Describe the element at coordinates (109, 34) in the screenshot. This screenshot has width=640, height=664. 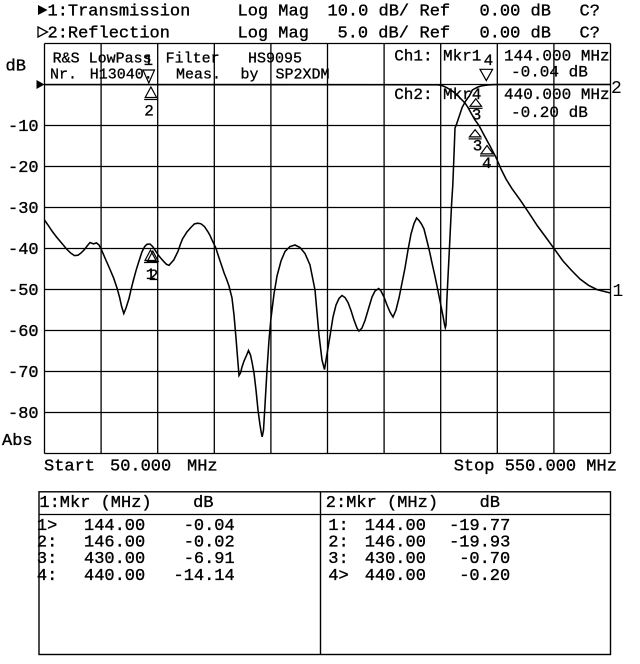
I see `svg-text: 2:Reflection` at that location.